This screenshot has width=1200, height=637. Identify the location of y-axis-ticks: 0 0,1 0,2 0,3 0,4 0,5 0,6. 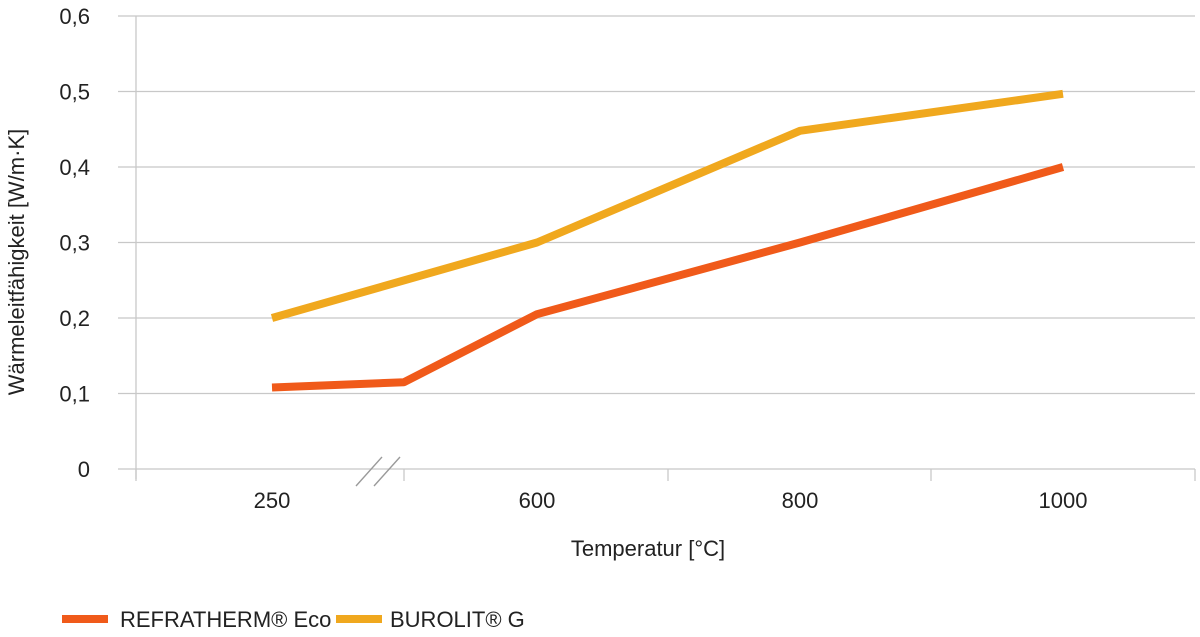
(74, 243).